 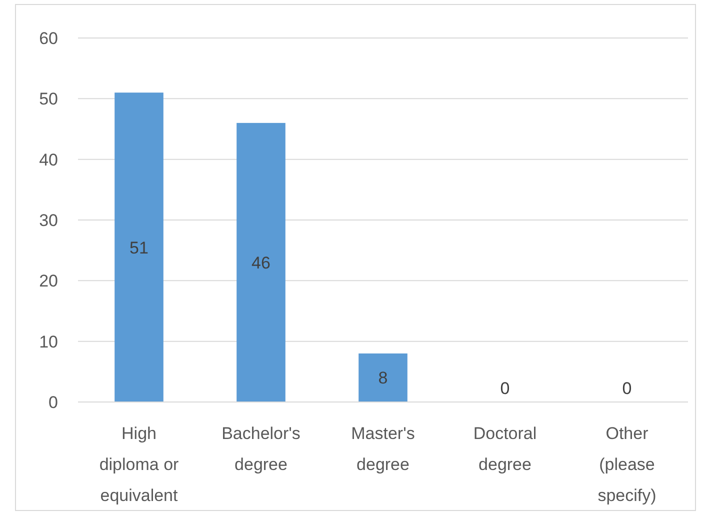 I want to click on y-tick-label: 20, so click(x=48, y=281).